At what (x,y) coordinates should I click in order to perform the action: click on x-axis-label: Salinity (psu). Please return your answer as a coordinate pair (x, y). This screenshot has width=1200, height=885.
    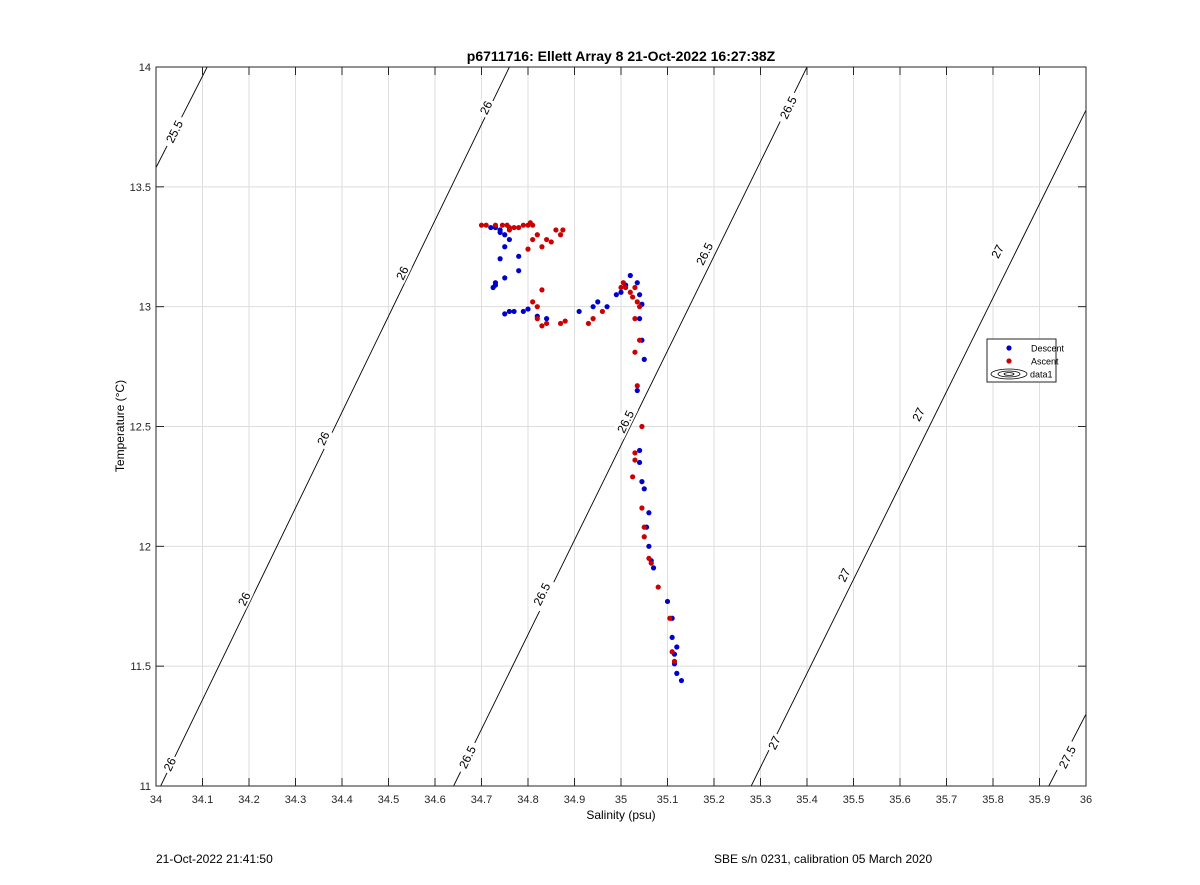
    Looking at the image, I should click on (620, 815).